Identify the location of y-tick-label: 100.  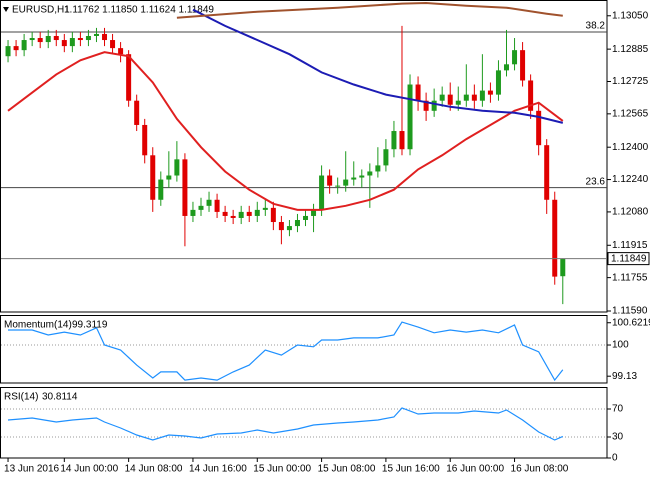
(620, 345).